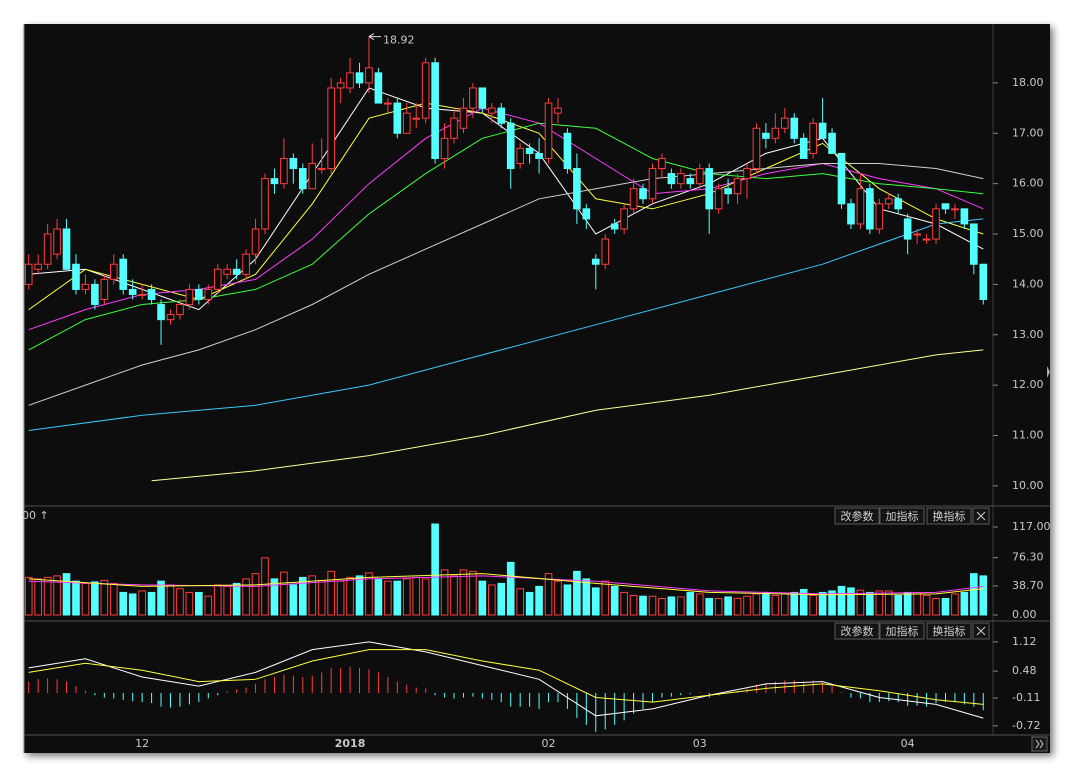 The height and width of the screenshot is (777, 1074). Describe the element at coordinates (1028, 434) in the screenshot. I see `y-tick-label: 11.00` at that location.